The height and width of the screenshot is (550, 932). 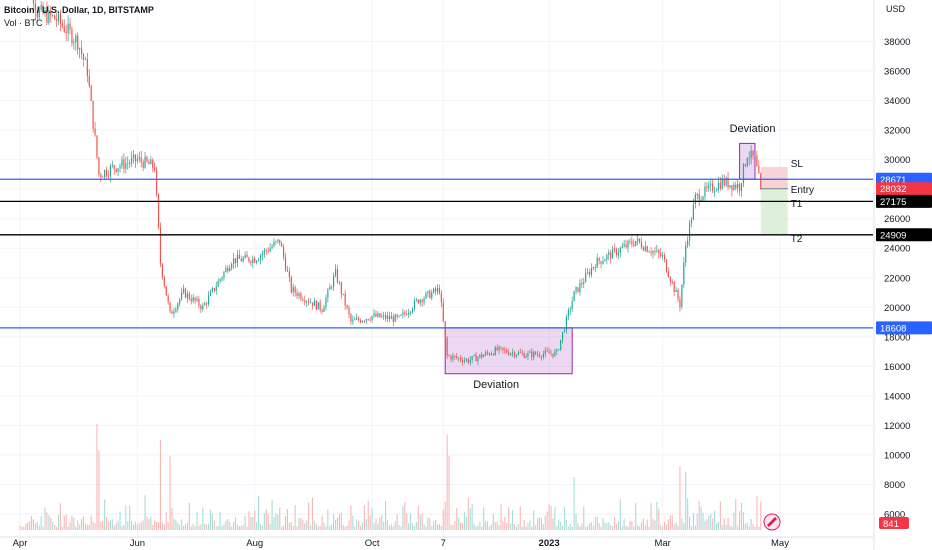 I want to click on price-tick-label: 6000, so click(x=894, y=515).